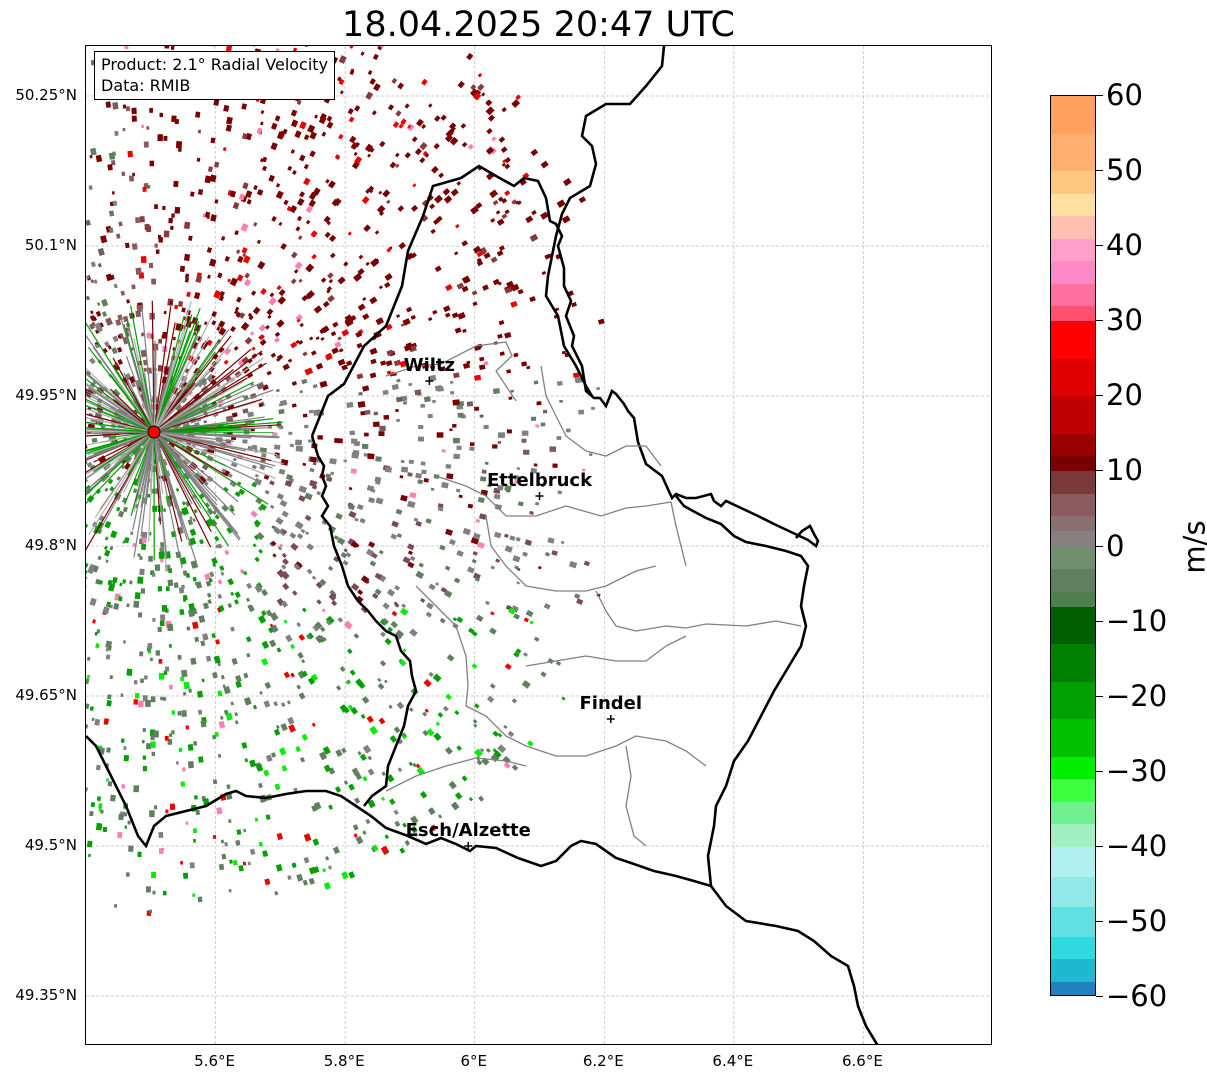 This screenshot has width=1207, height=1081. Describe the element at coordinates (606, 651) in the screenshot. I see `district-border` at that location.